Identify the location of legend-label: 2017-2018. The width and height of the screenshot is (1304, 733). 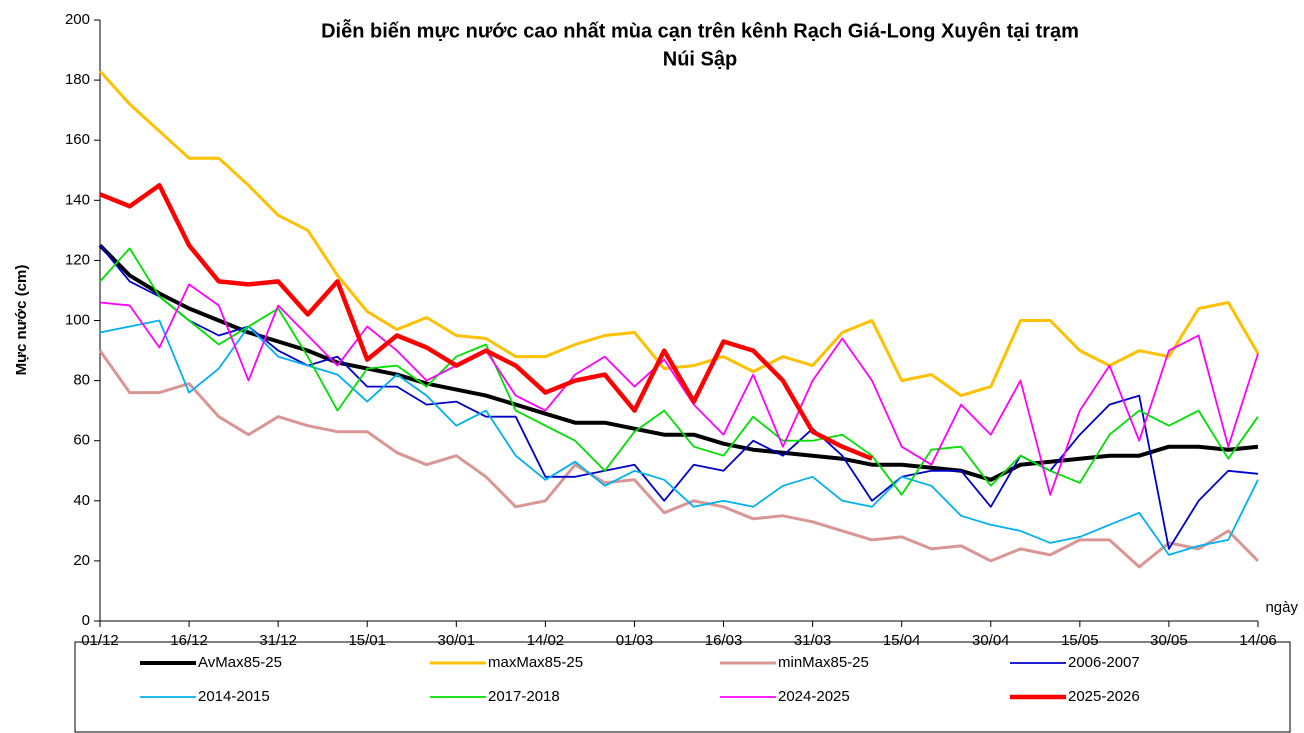
(524, 696).